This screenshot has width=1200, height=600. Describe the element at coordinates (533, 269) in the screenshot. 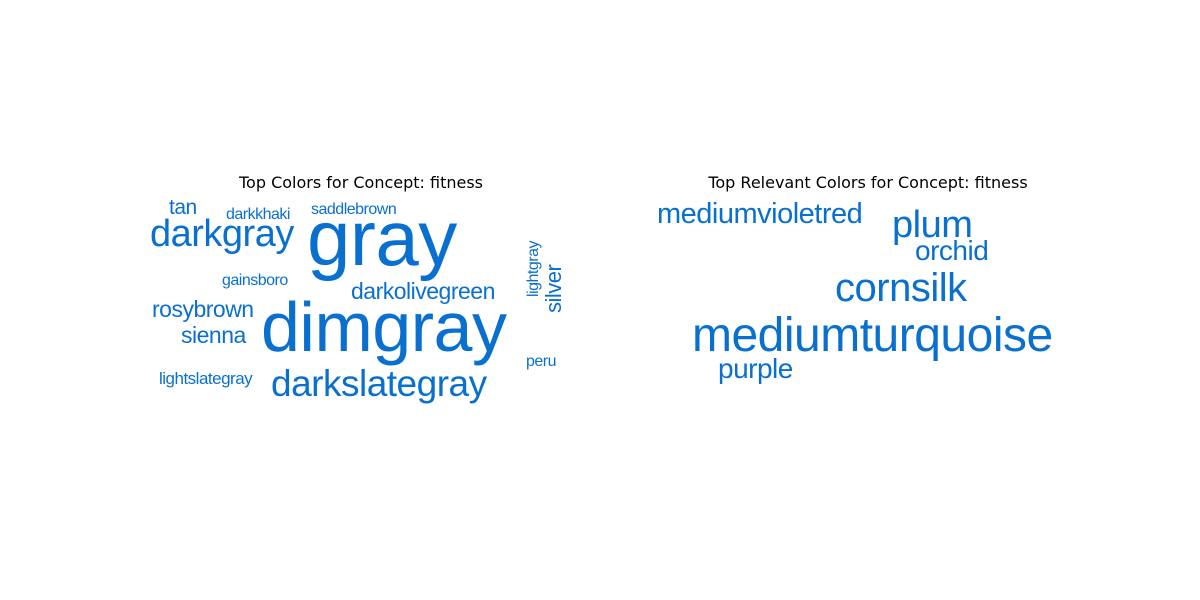

I see `word-lightgray: lightgray` at that location.